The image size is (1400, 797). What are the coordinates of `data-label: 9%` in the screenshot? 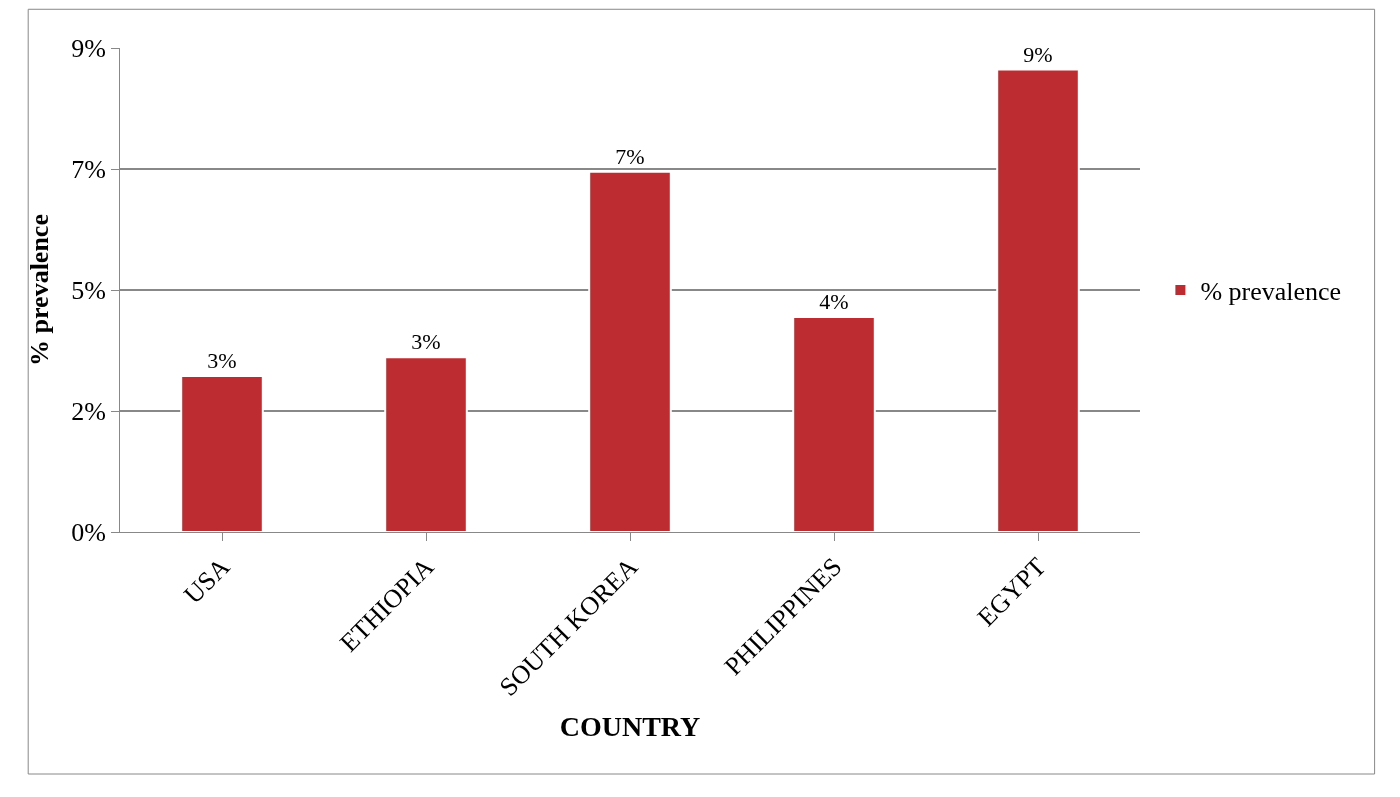 It's located at (1038, 54).